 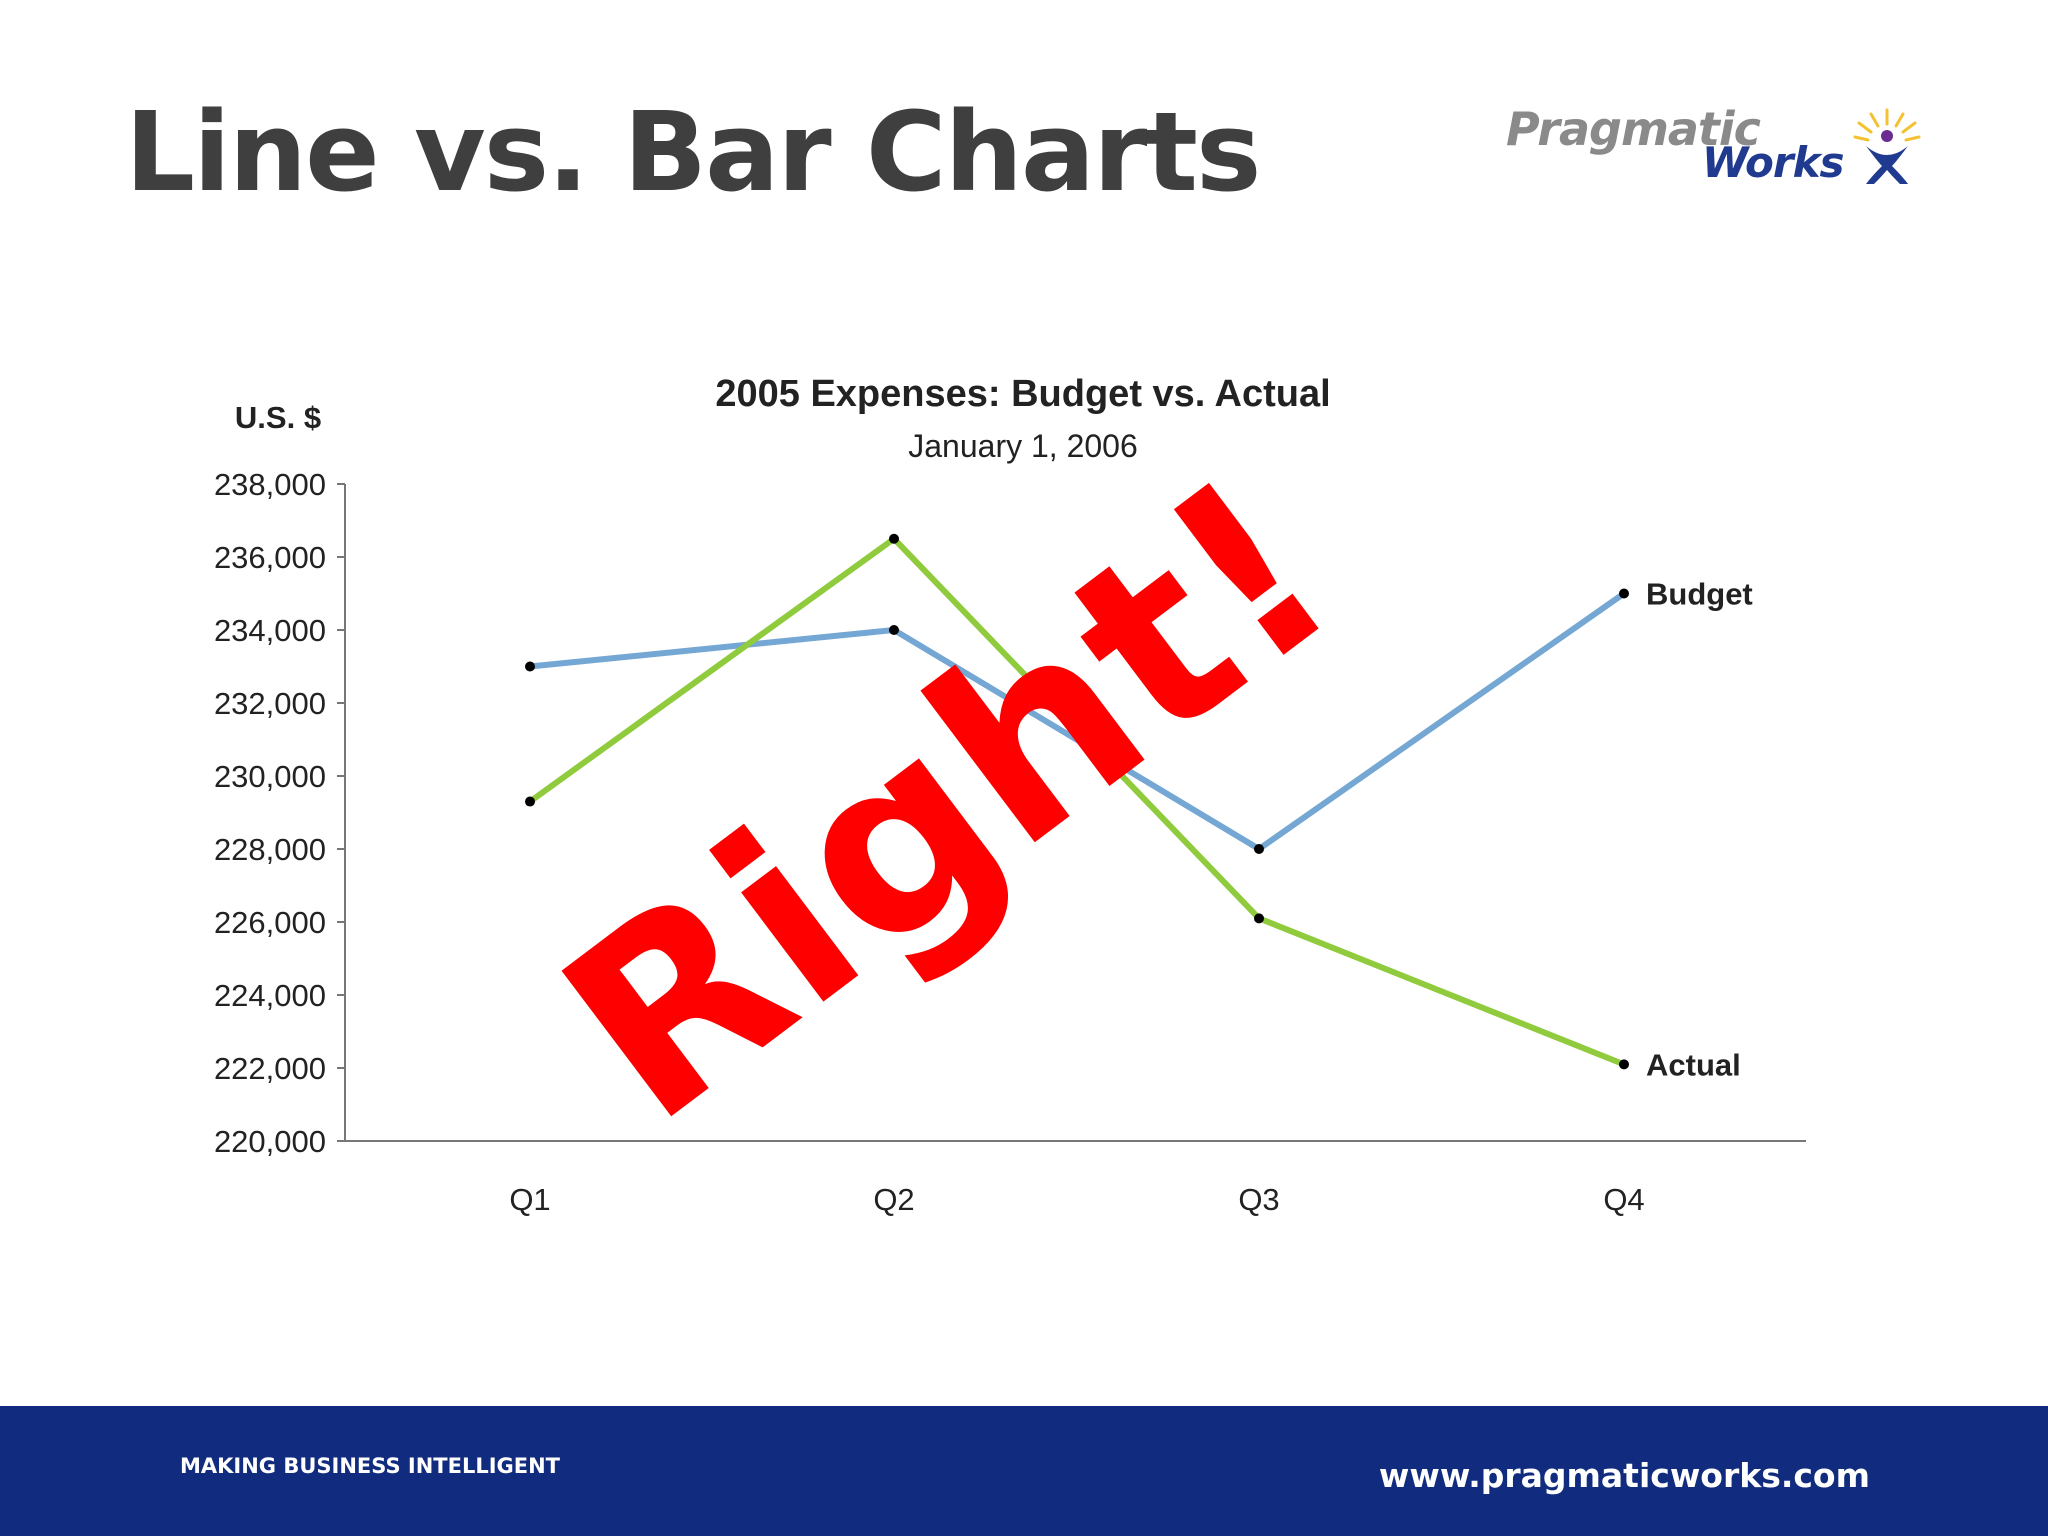 What do you see at coordinates (370, 1466) in the screenshot?
I see `footer-tagline: MAKING BUSINESS INTELLIGENT` at bounding box center [370, 1466].